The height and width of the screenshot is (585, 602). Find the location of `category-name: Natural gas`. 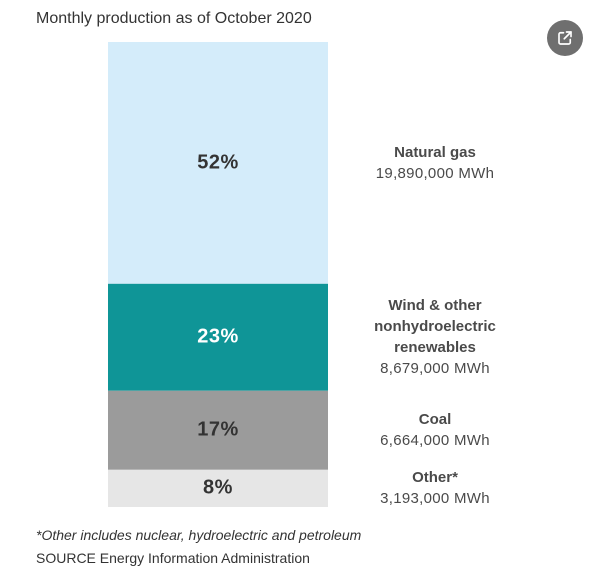

category-name: Natural gas is located at coordinates (435, 152).